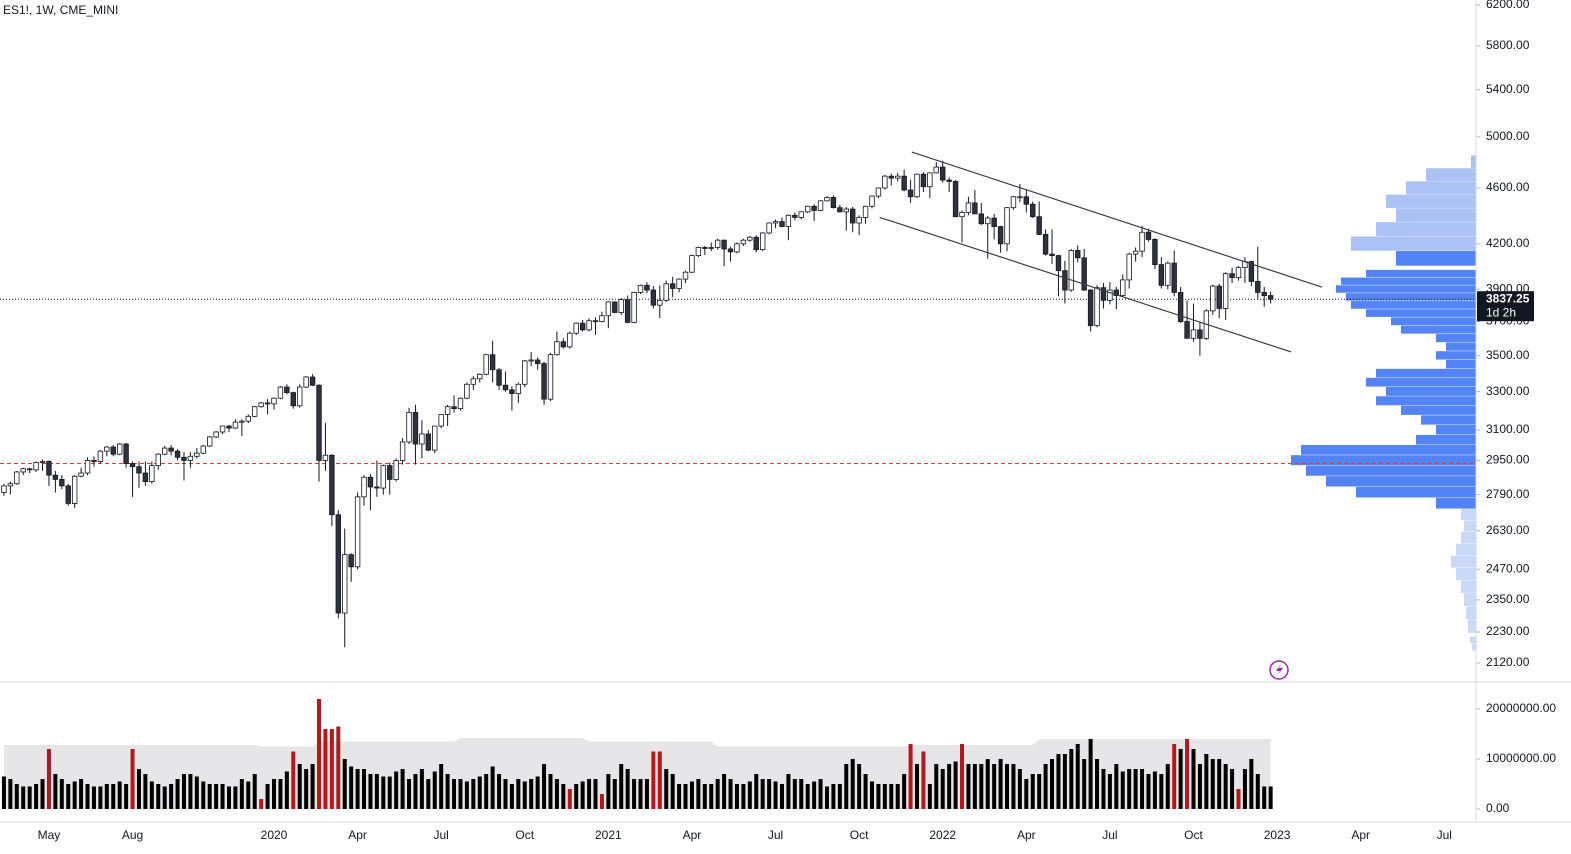 The image size is (1571, 854). What do you see at coordinates (1501, 312) in the screenshot?
I see `countdown-label: 1d 2h` at bounding box center [1501, 312].